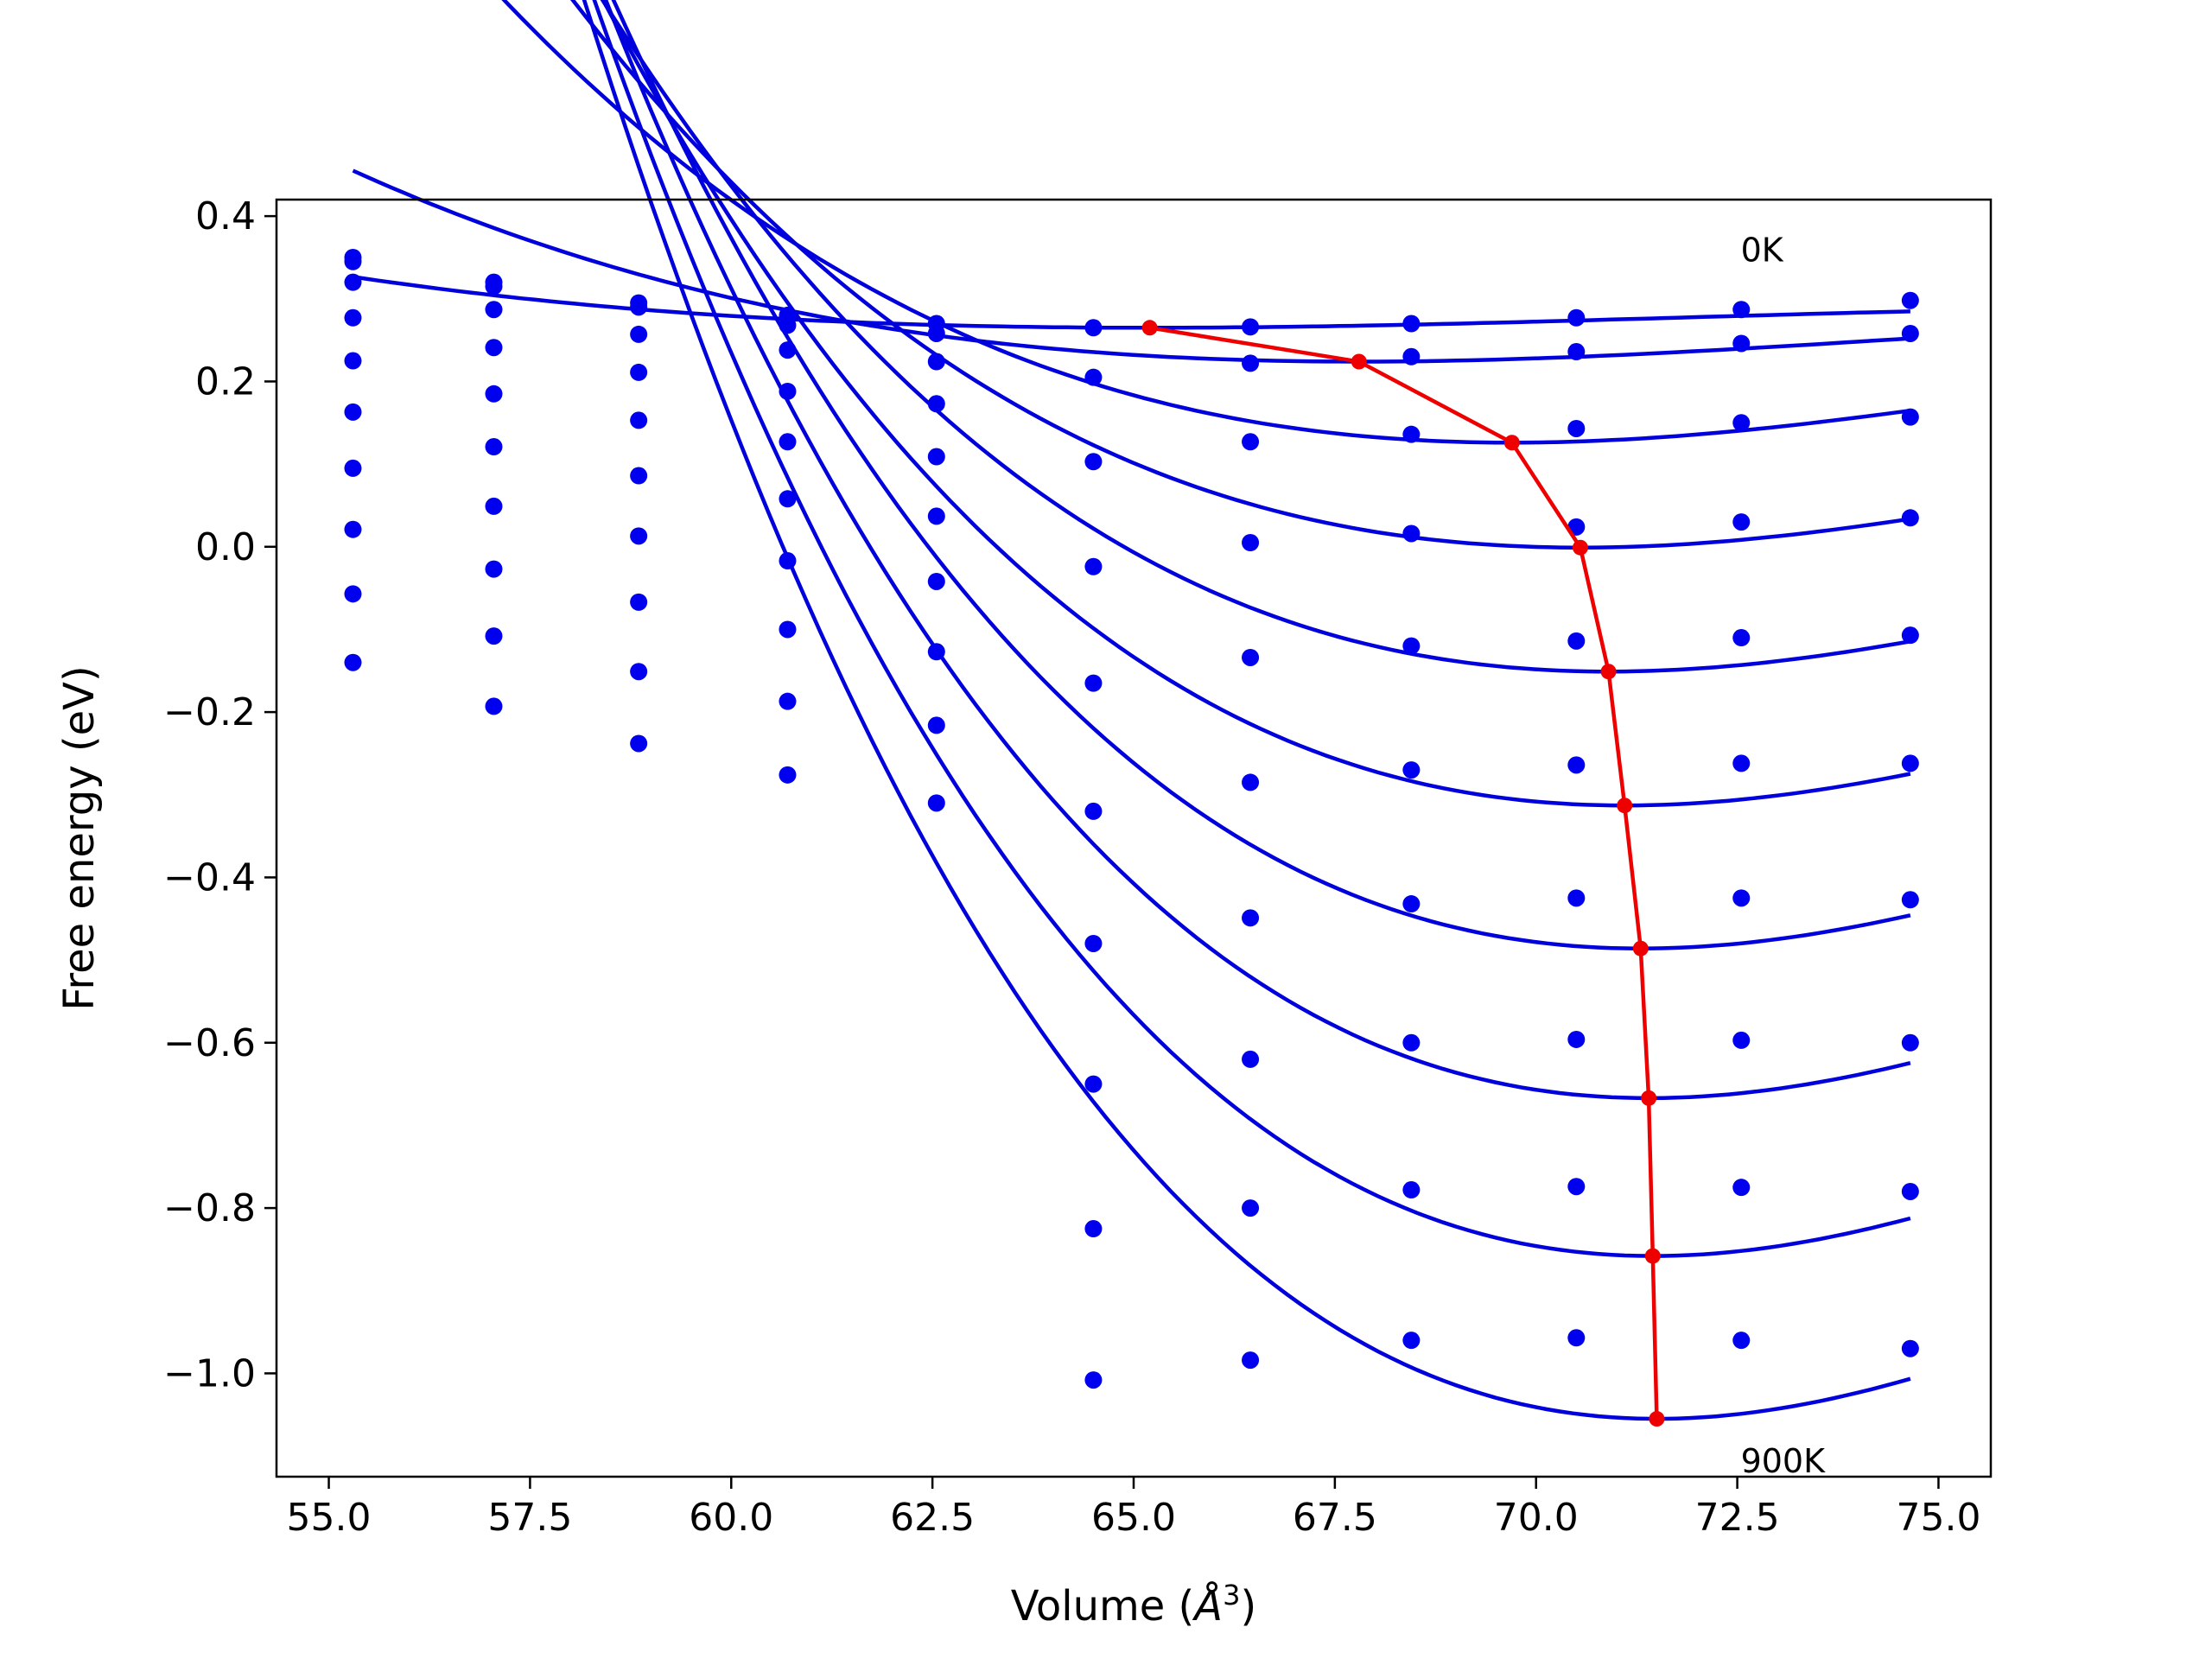 The image size is (2212, 1659). I want to click on y-tick-label: −0.4, so click(209, 877).